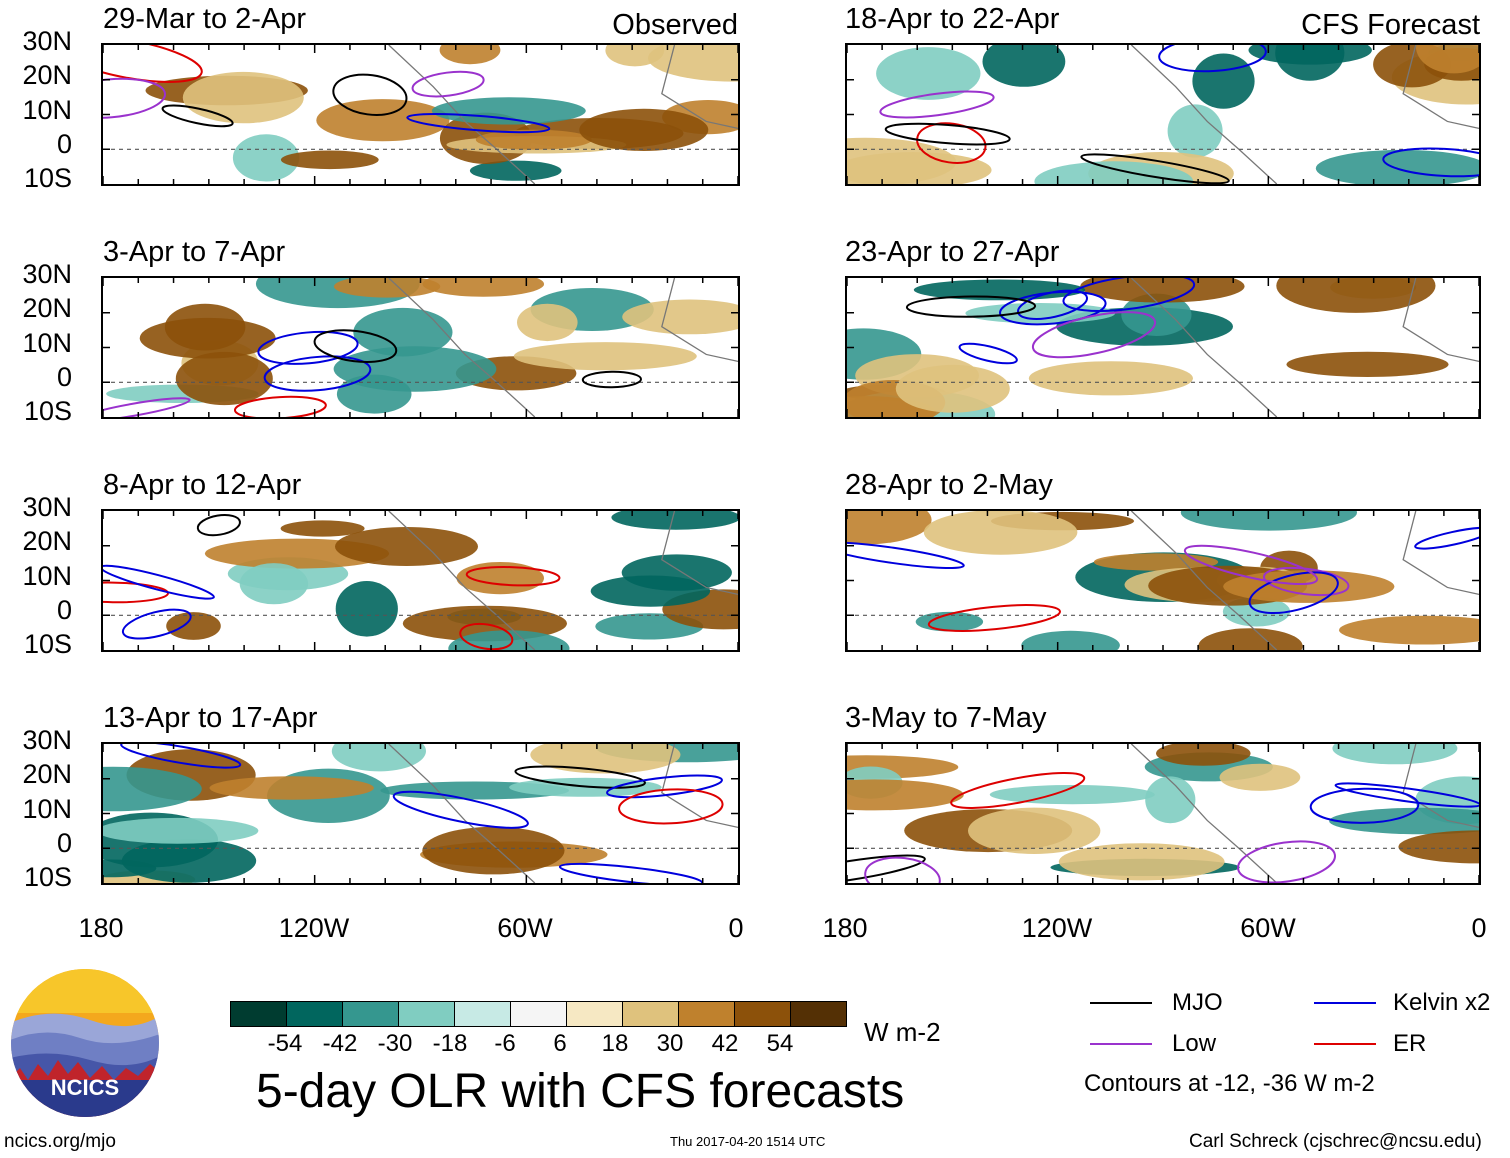  What do you see at coordinates (314, 928) in the screenshot?
I see `lon-tick-120w-left: 120W` at bounding box center [314, 928].